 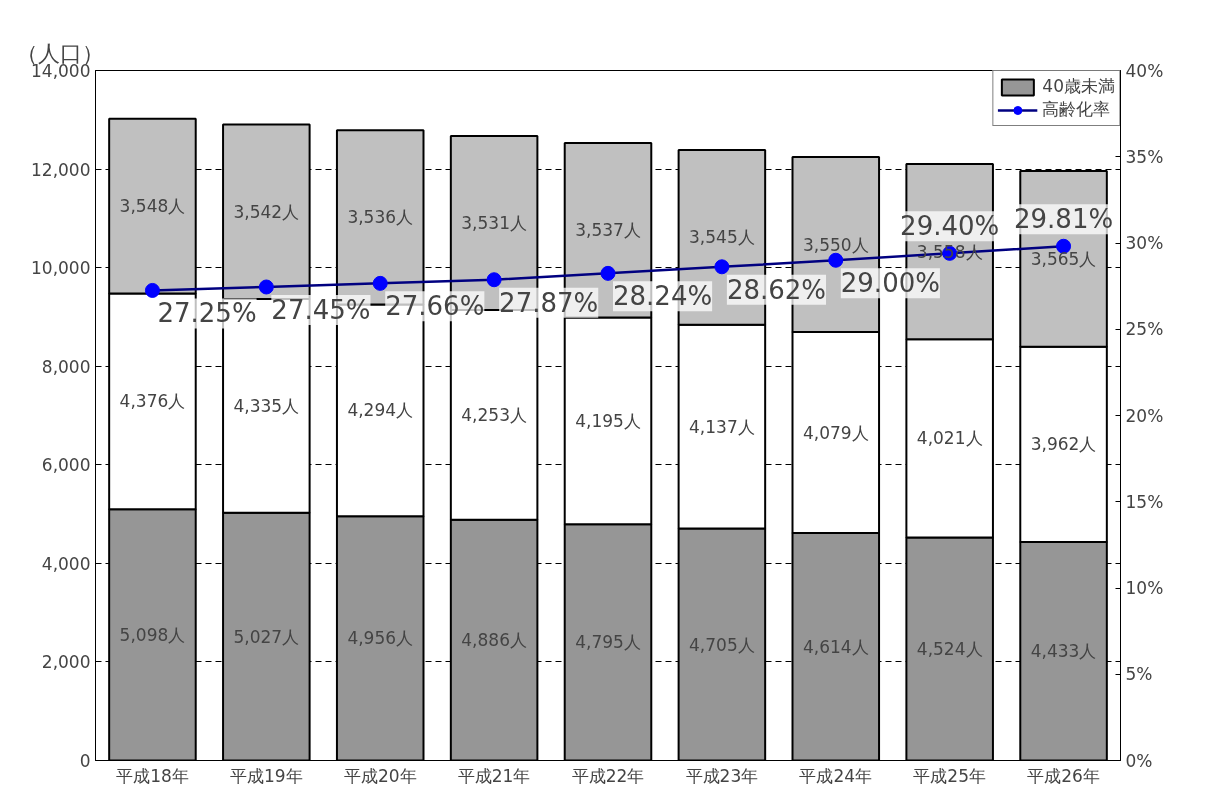 What do you see at coordinates (722, 237) in the screenshot?
I see `data-label: 3,545人` at bounding box center [722, 237].